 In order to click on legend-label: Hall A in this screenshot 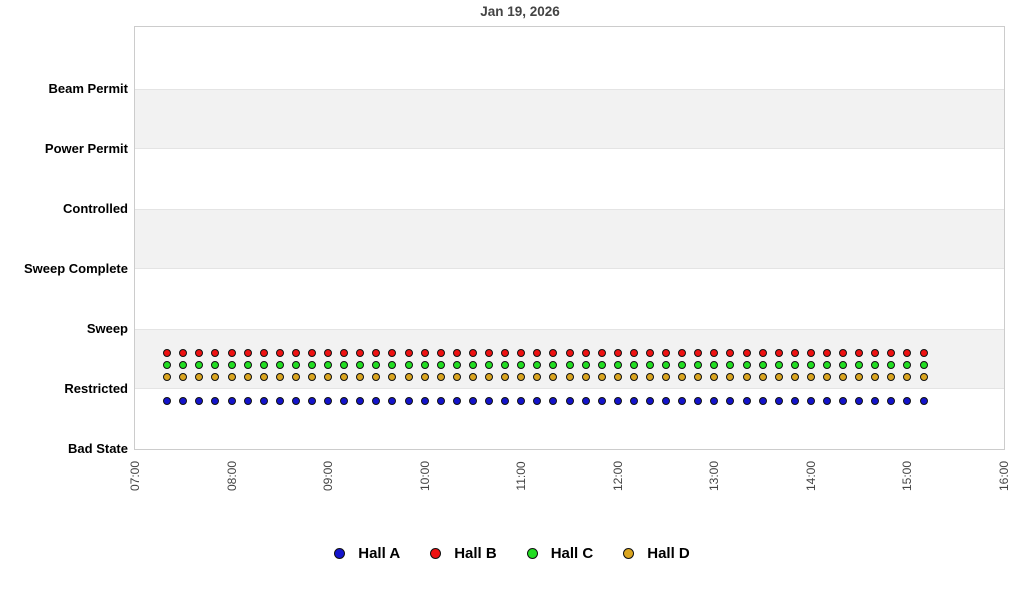, I will do `click(379, 553)`.